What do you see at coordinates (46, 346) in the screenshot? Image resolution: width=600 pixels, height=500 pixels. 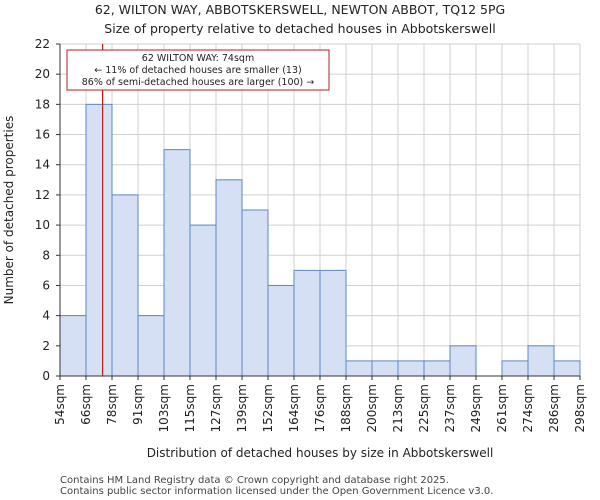 I see `y-tick-label: 2` at bounding box center [46, 346].